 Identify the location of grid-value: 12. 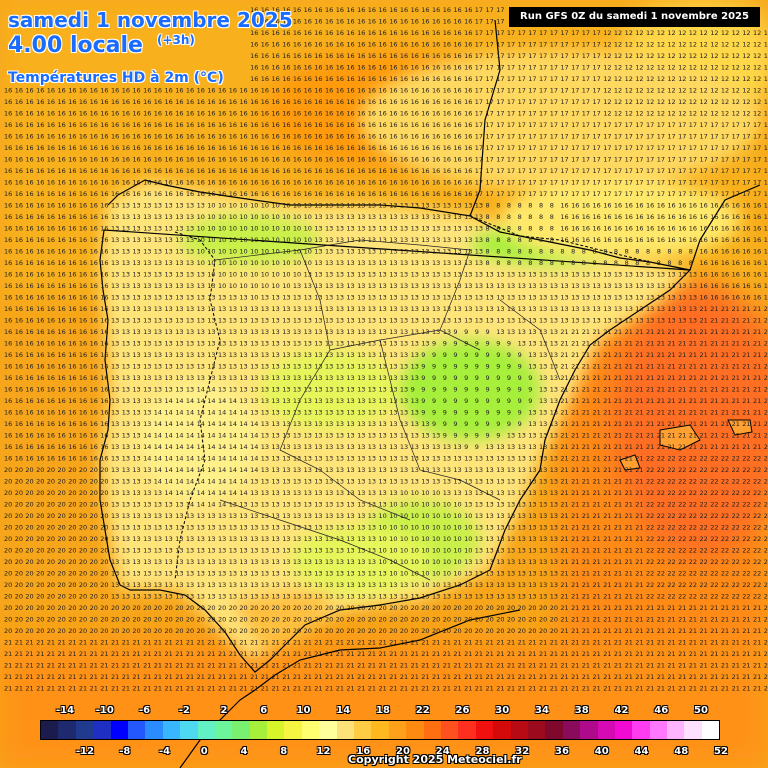
(746, 45).